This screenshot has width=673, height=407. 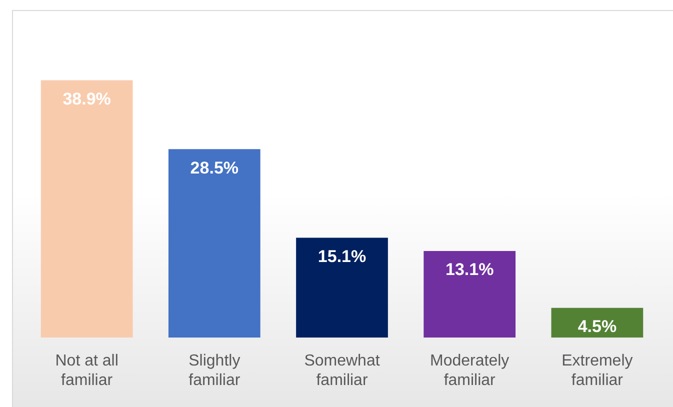 I want to click on data-label: 38.9%, so click(x=86, y=98).